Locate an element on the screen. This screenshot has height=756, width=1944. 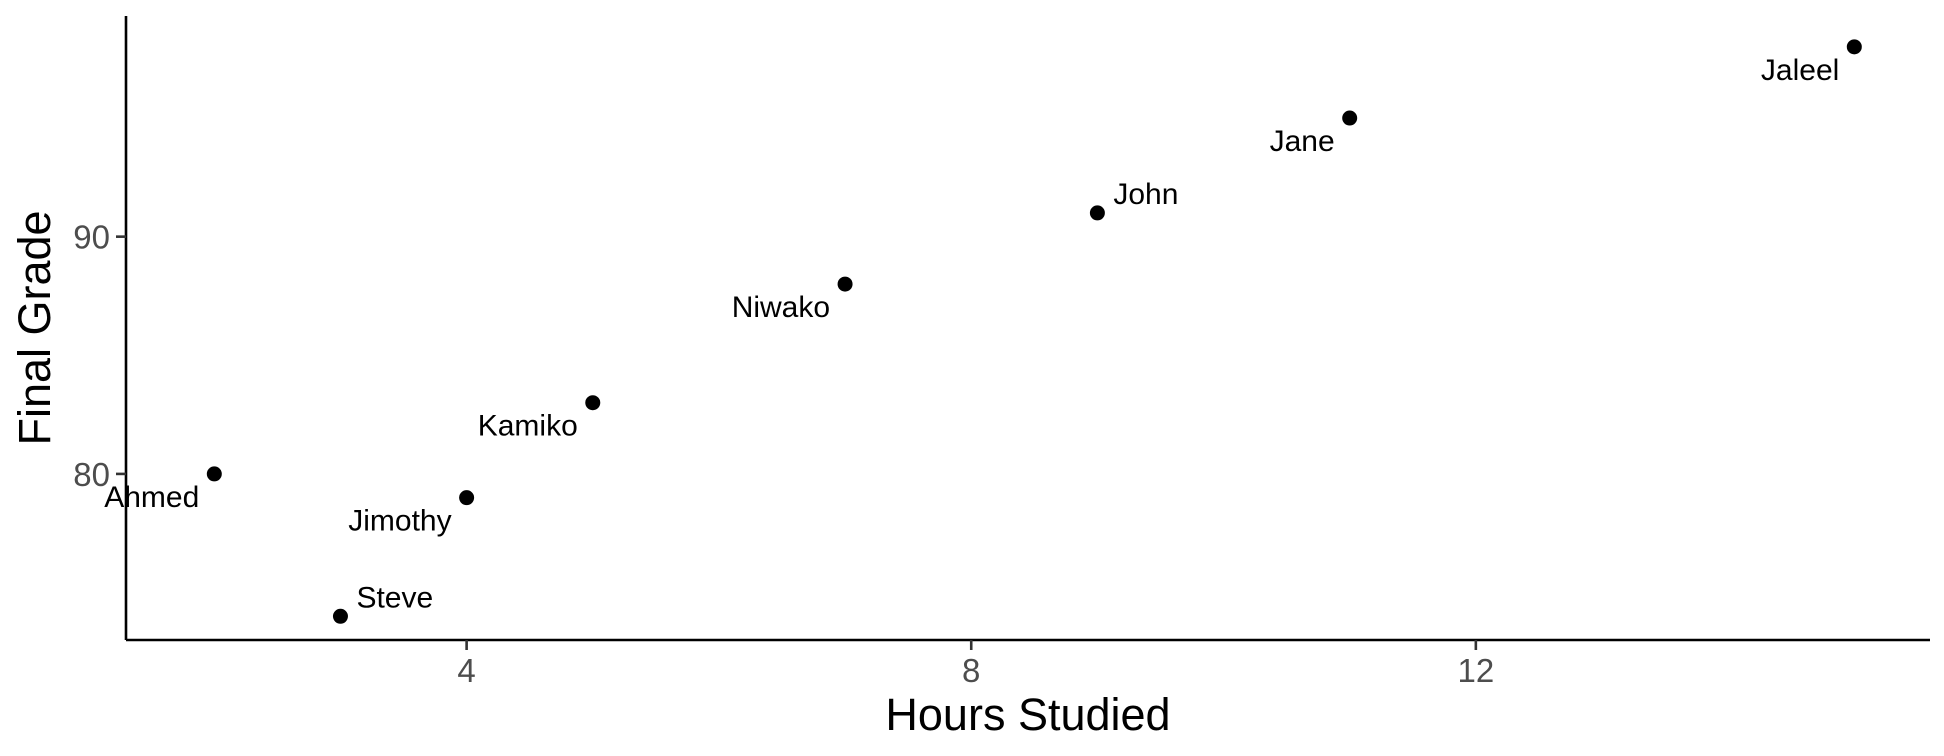
point-label: John is located at coordinates (1145, 194).